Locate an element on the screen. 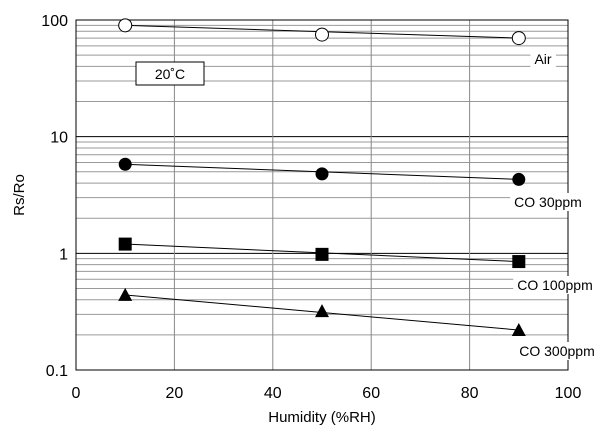 The height and width of the screenshot is (434, 610). series-label: CO 300ppm is located at coordinates (556, 351).